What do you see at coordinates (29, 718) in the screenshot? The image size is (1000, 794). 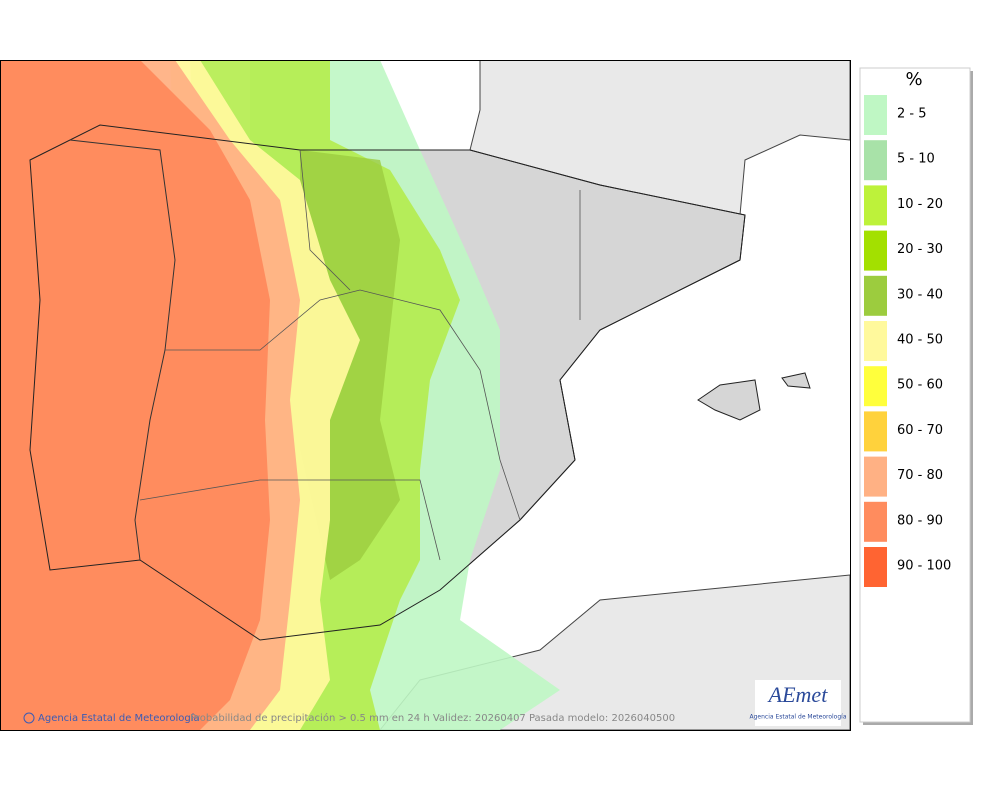 I see `copyright-icon` at bounding box center [29, 718].